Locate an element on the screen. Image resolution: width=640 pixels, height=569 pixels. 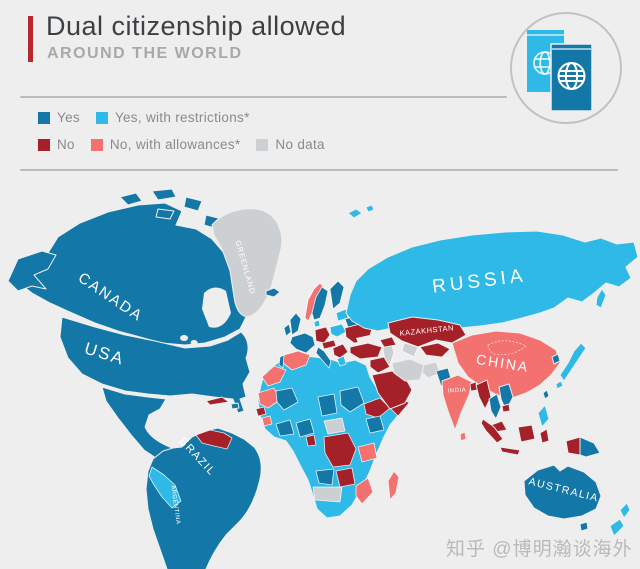
black-sea is located at coordinates (367, 339).